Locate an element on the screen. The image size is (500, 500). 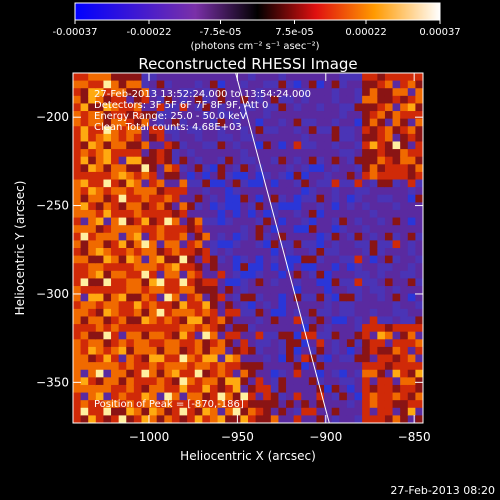
annotation-line: 27-Feb-2013 13:52:24.000 to 13:54:24.000 is located at coordinates (202, 94).